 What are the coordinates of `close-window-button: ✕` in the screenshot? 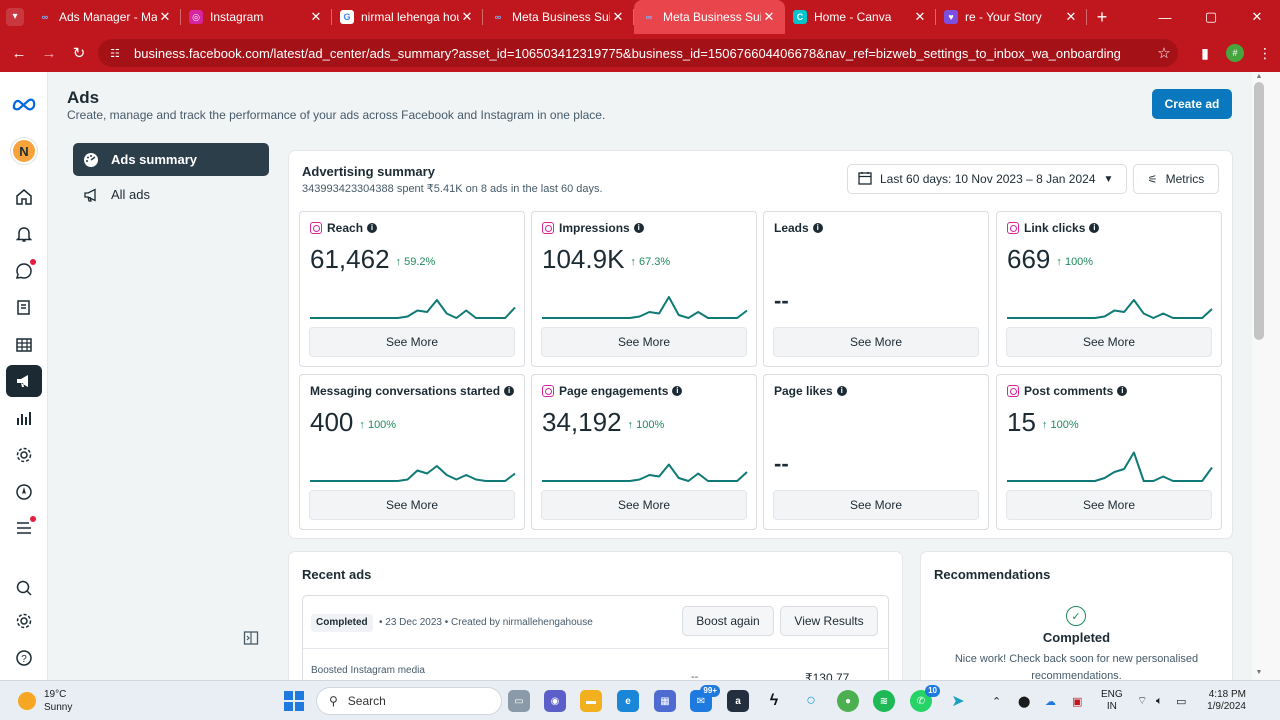 It's located at (1257, 16).